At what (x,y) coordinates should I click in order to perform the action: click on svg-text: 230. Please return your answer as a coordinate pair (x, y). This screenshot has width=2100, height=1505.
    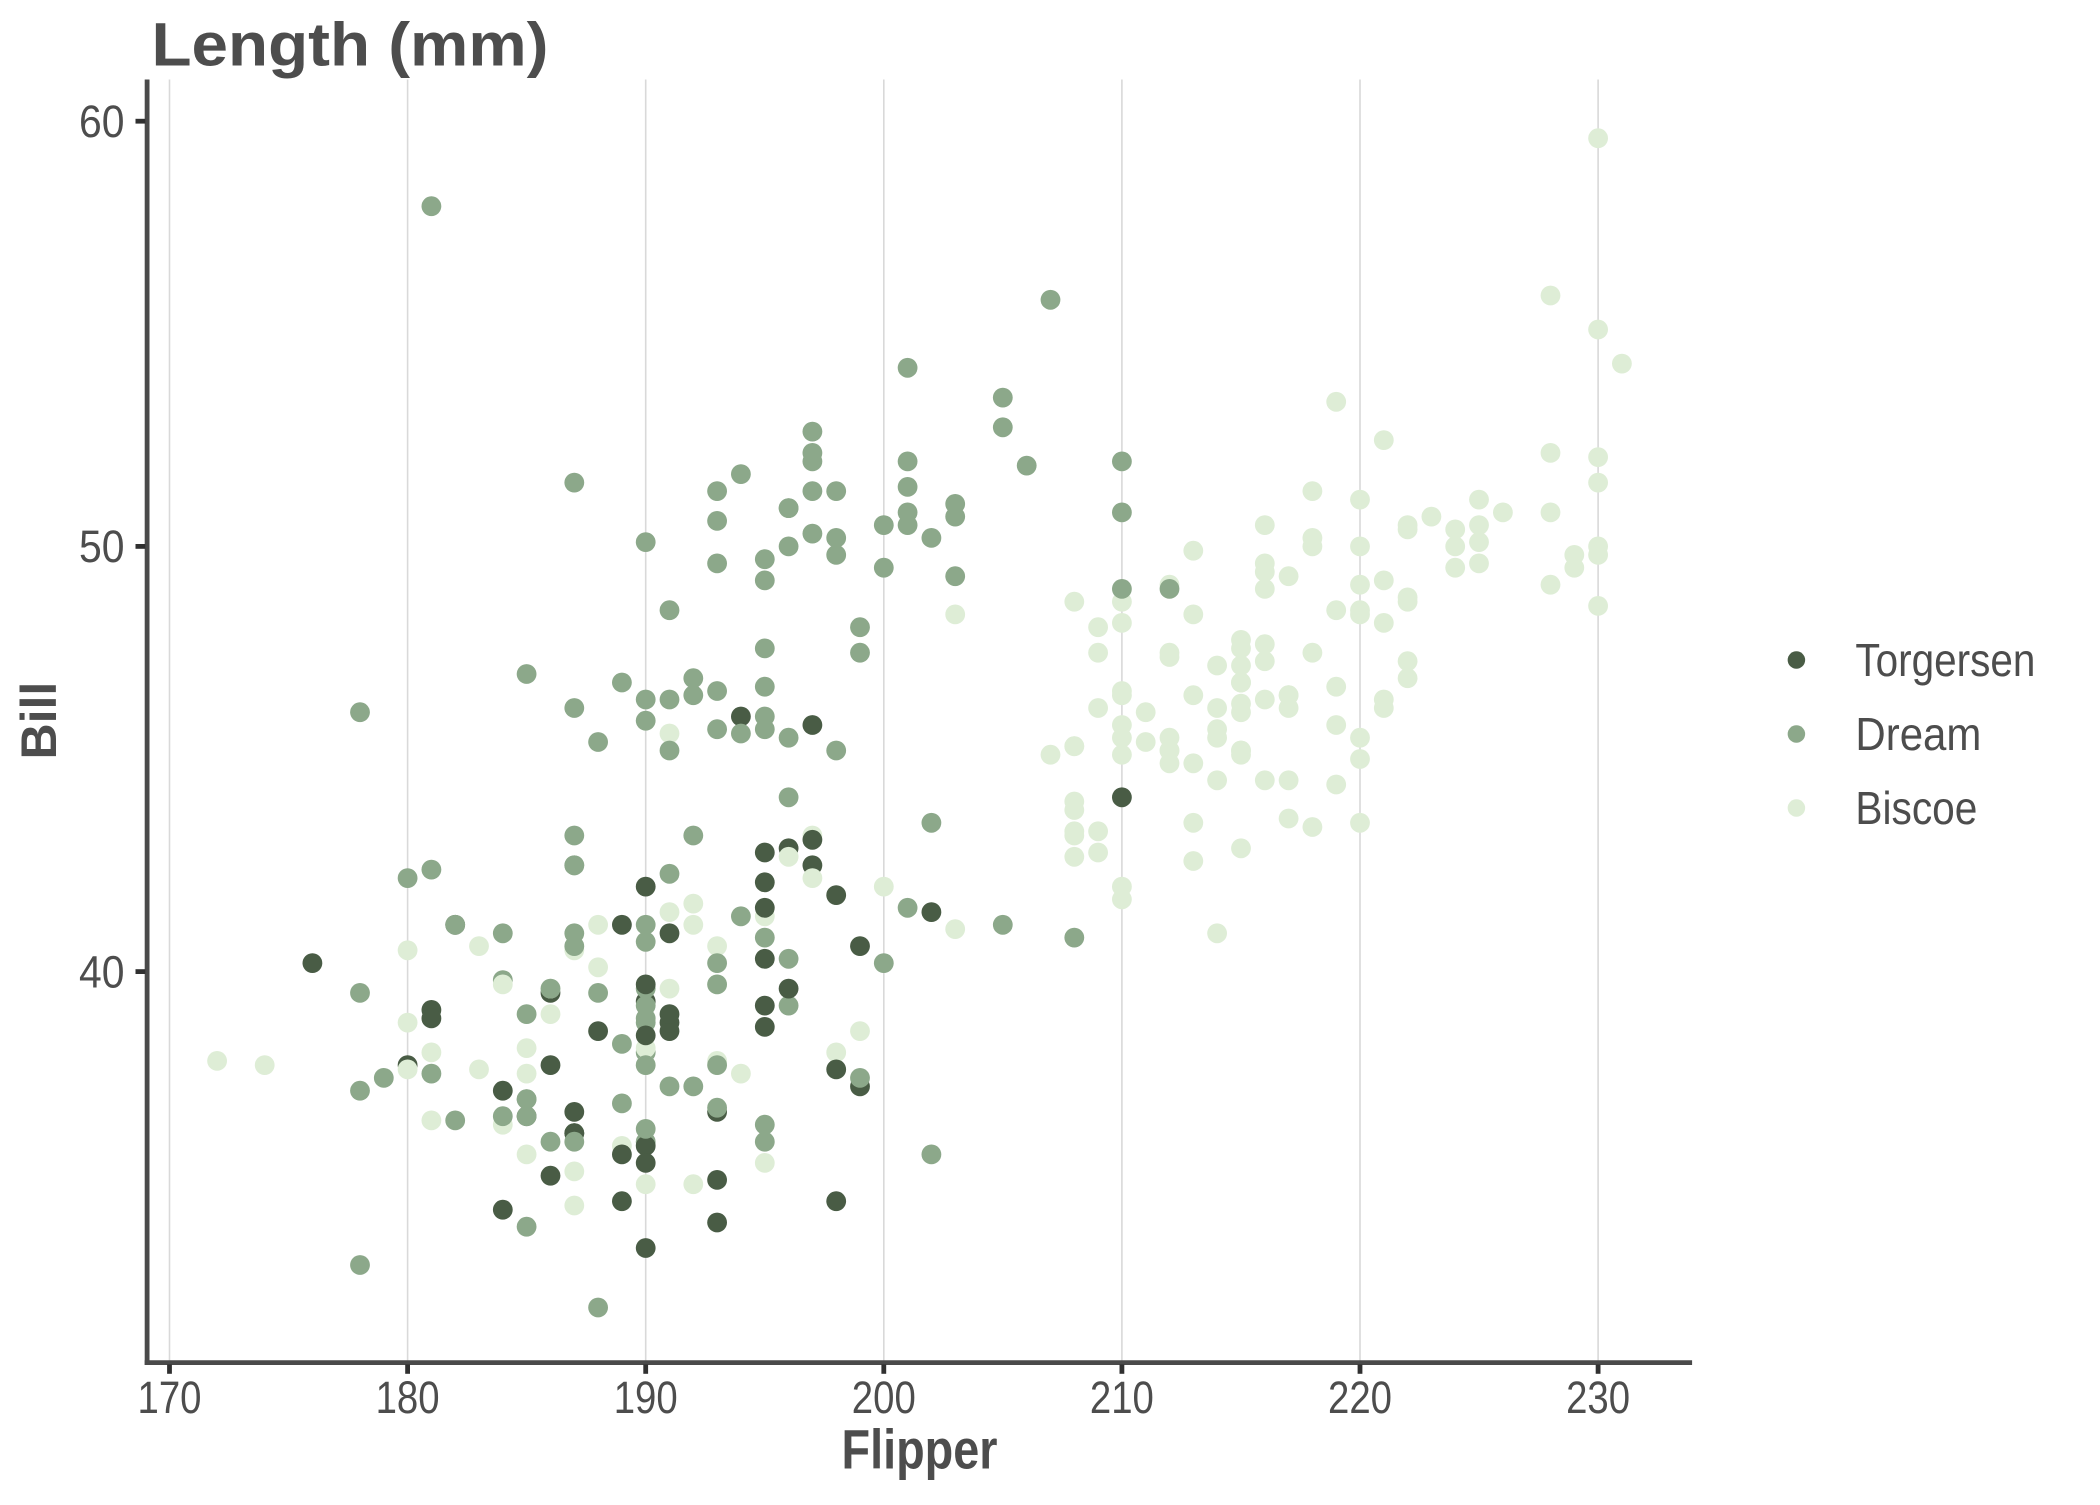
    Looking at the image, I should click on (1598, 1397).